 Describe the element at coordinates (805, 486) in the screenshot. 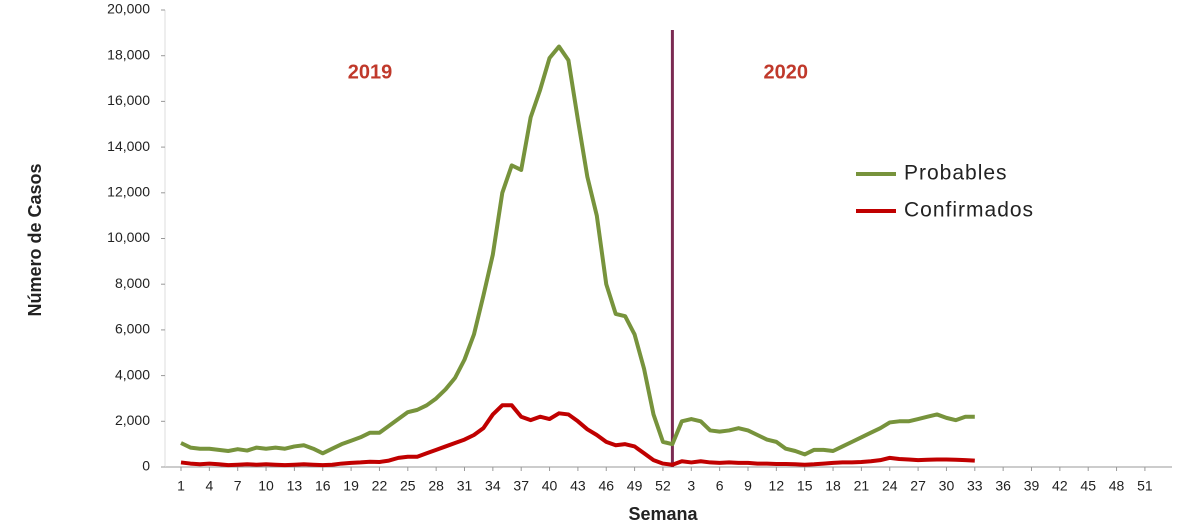

I see `x-tick-label: 15` at that location.